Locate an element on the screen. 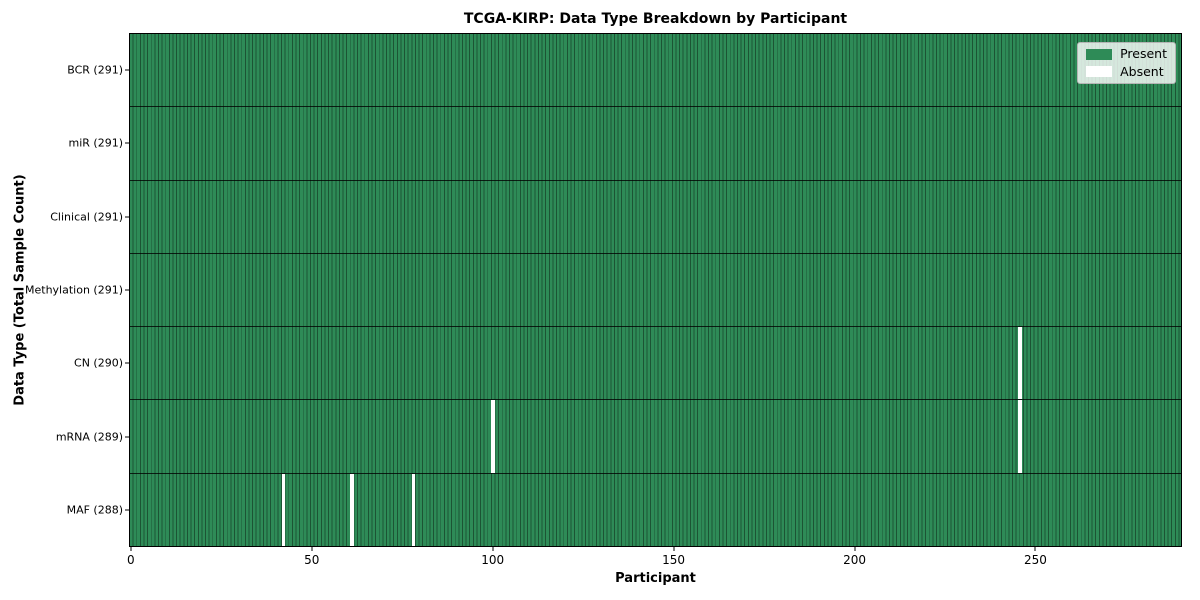 This screenshot has width=1200, height=600. y-tick-label: BCR (291) is located at coordinates (95, 70).